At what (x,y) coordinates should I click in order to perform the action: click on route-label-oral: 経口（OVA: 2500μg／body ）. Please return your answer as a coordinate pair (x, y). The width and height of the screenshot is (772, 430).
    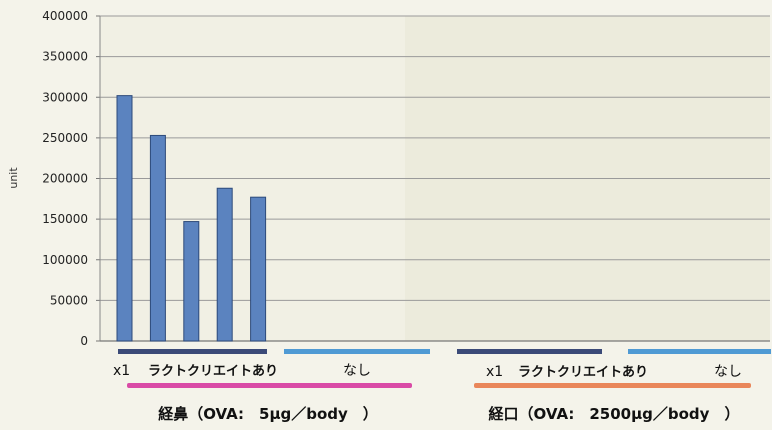
    Looking at the image, I should click on (614, 414).